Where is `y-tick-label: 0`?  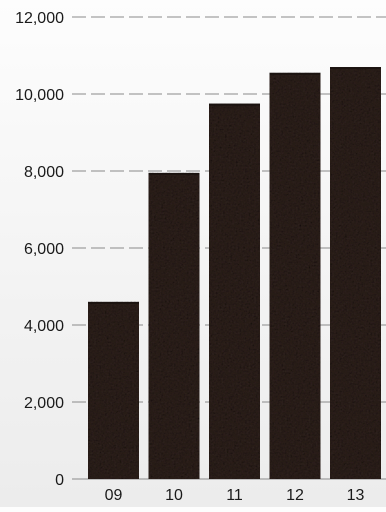 y-tick-label: 0 is located at coordinates (59, 480).